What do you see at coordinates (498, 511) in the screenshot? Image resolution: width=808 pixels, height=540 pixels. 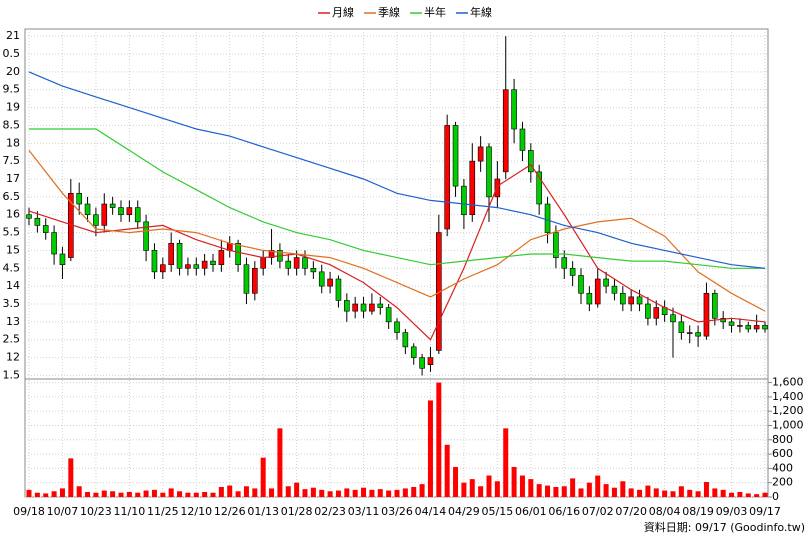 I see `x-tick-label: 05/15` at bounding box center [498, 511].